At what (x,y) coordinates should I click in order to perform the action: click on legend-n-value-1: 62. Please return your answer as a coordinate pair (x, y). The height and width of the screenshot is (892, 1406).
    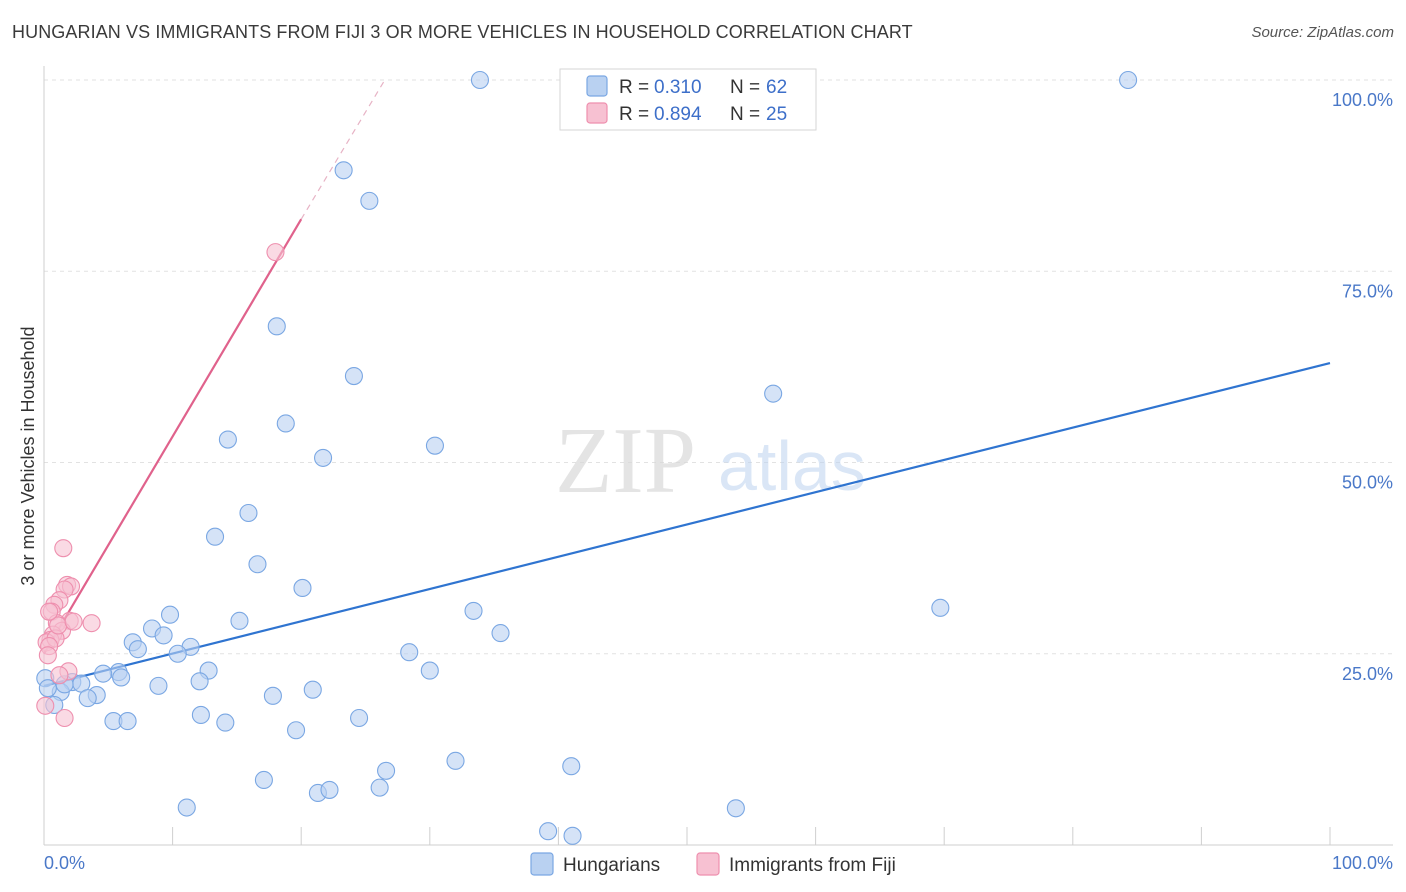
    Looking at the image, I should click on (776, 87).